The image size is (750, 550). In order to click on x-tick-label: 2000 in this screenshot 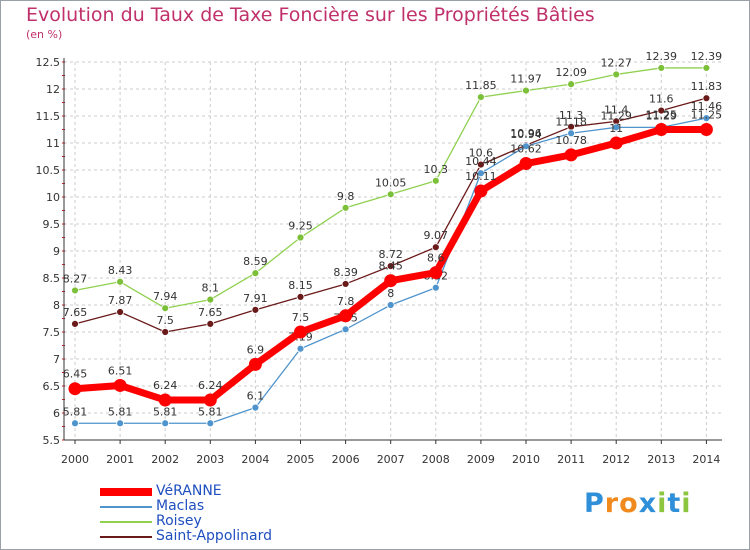, I will do `click(75, 459)`.